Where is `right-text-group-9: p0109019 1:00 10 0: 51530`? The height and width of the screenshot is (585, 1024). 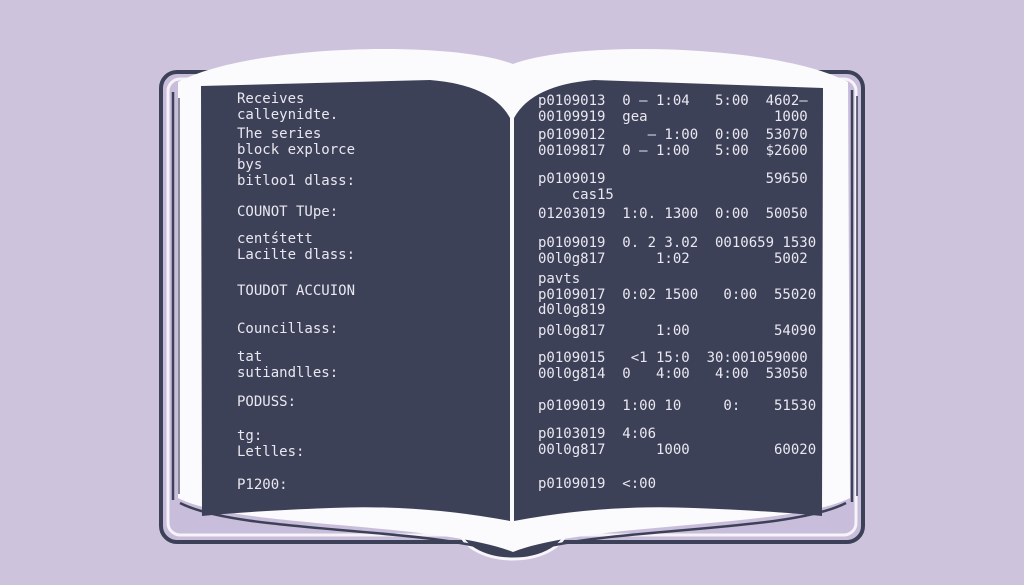 right-text-group-9: p0109019 1:00 10 0: 51530 is located at coordinates (677, 406).